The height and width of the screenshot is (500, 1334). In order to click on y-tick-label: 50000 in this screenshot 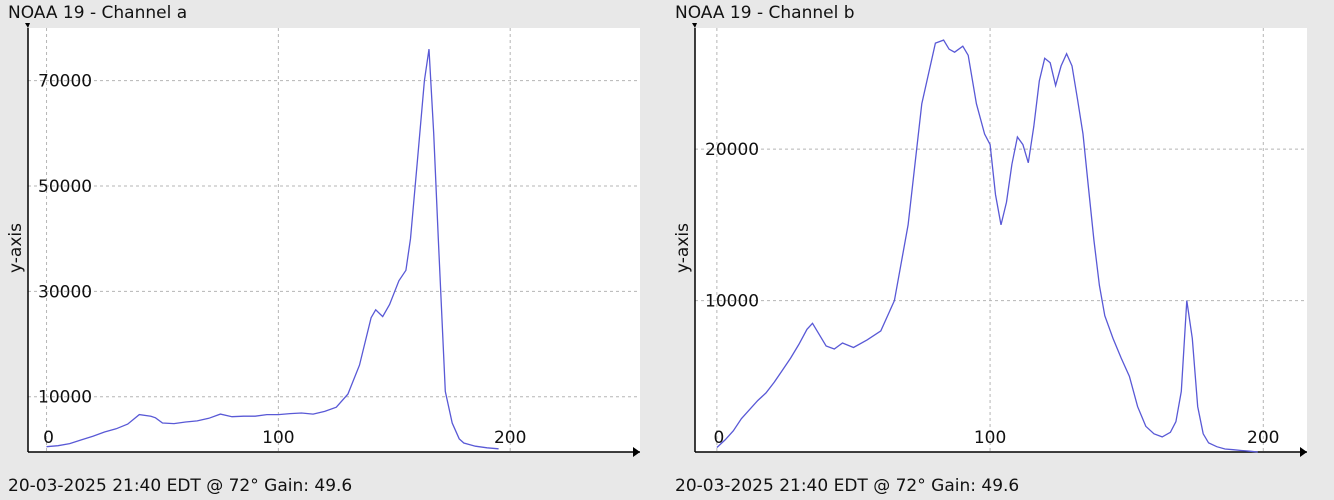, I will do `click(65, 187)`.